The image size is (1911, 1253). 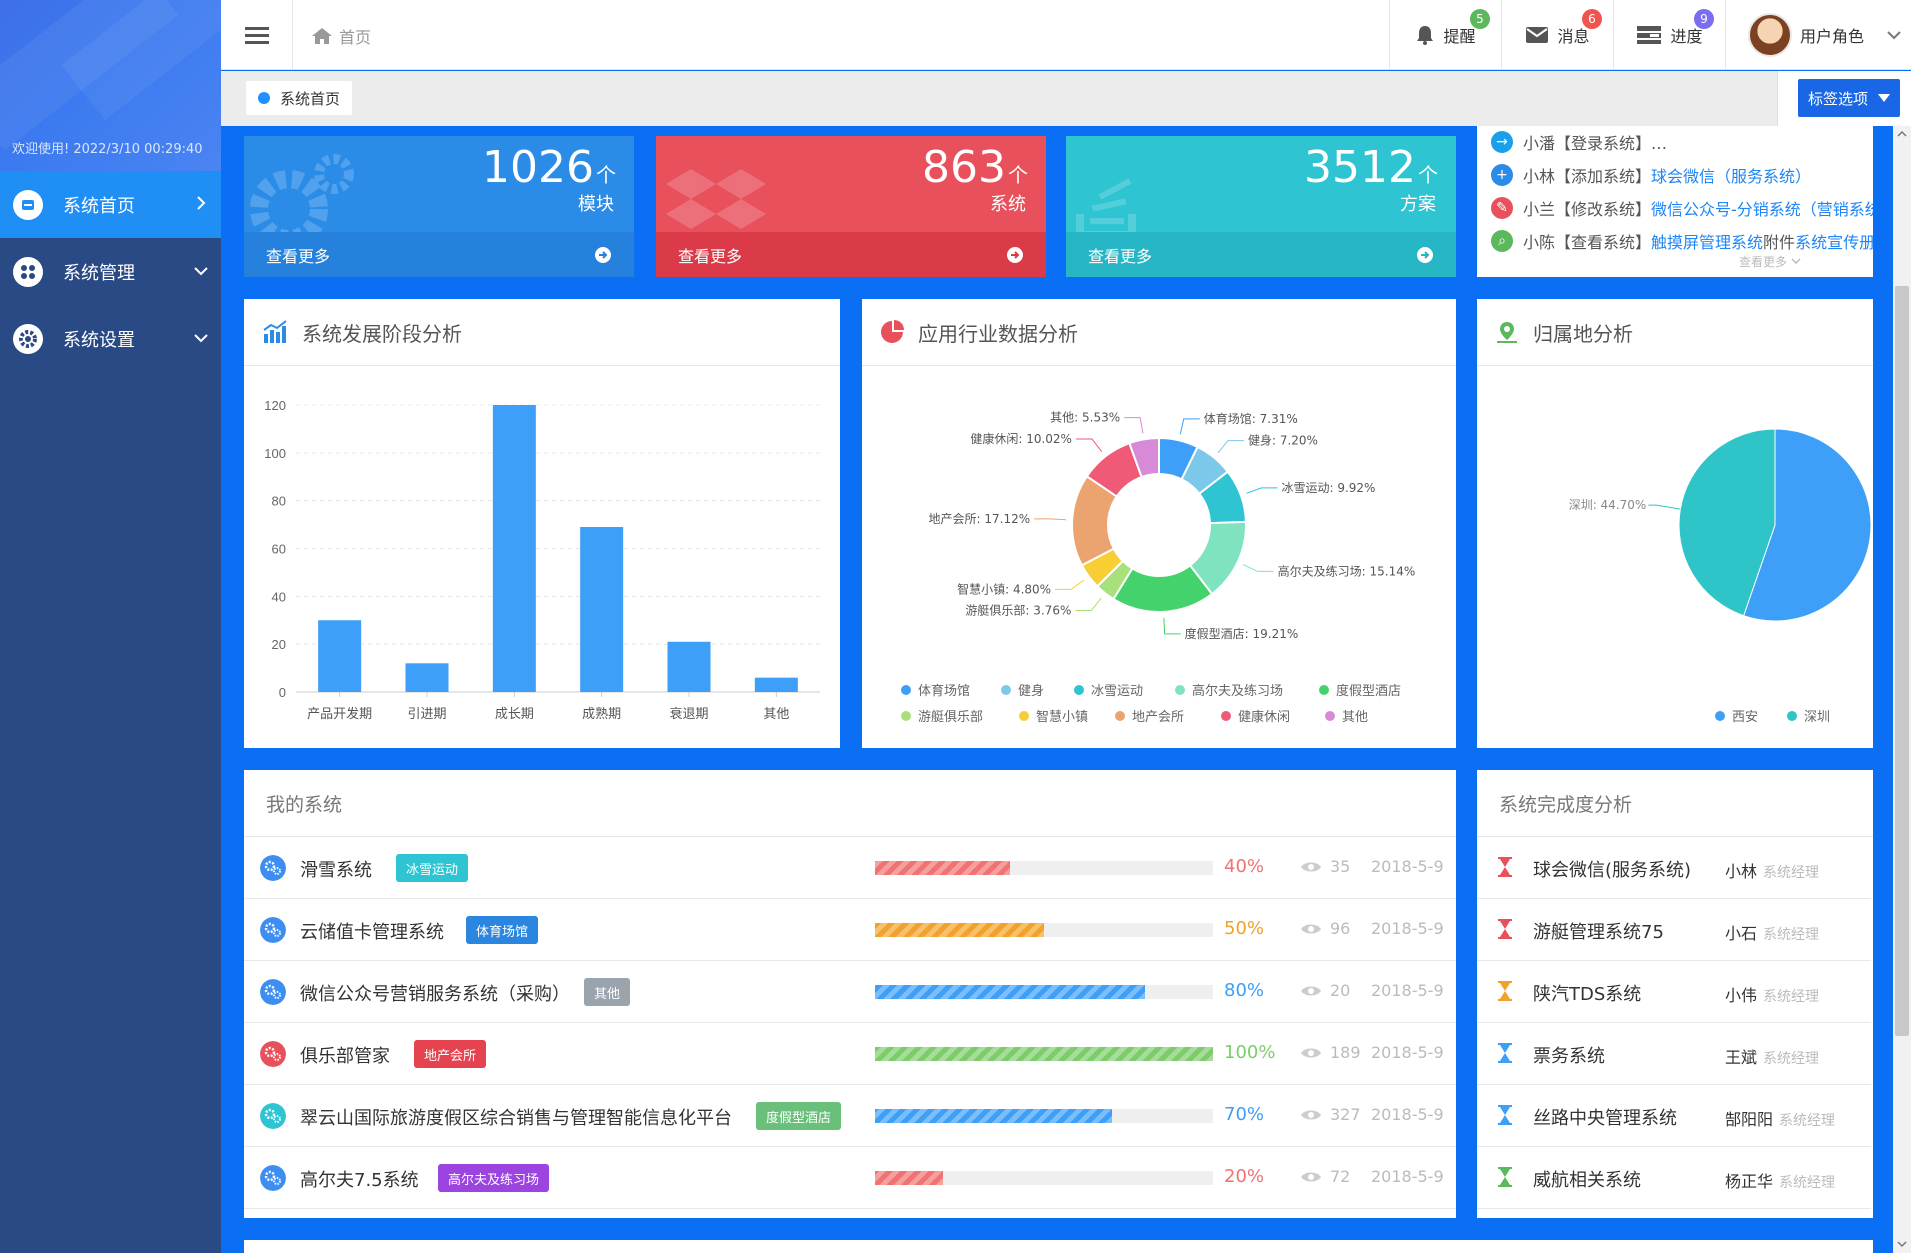 I want to click on scrollbar-thumb, so click(x=1902, y=661).